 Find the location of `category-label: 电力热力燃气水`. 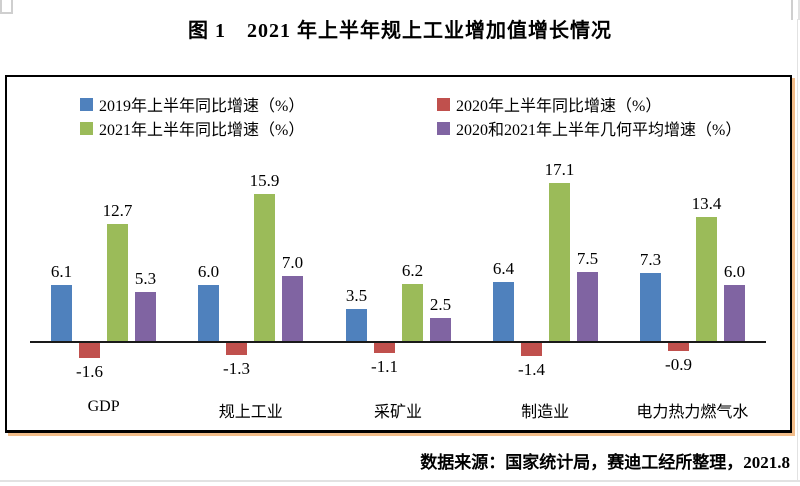

category-label: 电力热力燃气水 is located at coordinates (692, 412).